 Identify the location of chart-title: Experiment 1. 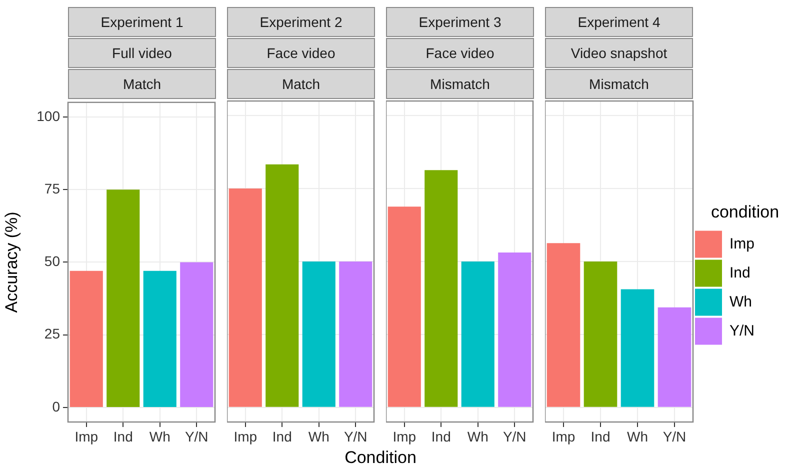
(142, 22).